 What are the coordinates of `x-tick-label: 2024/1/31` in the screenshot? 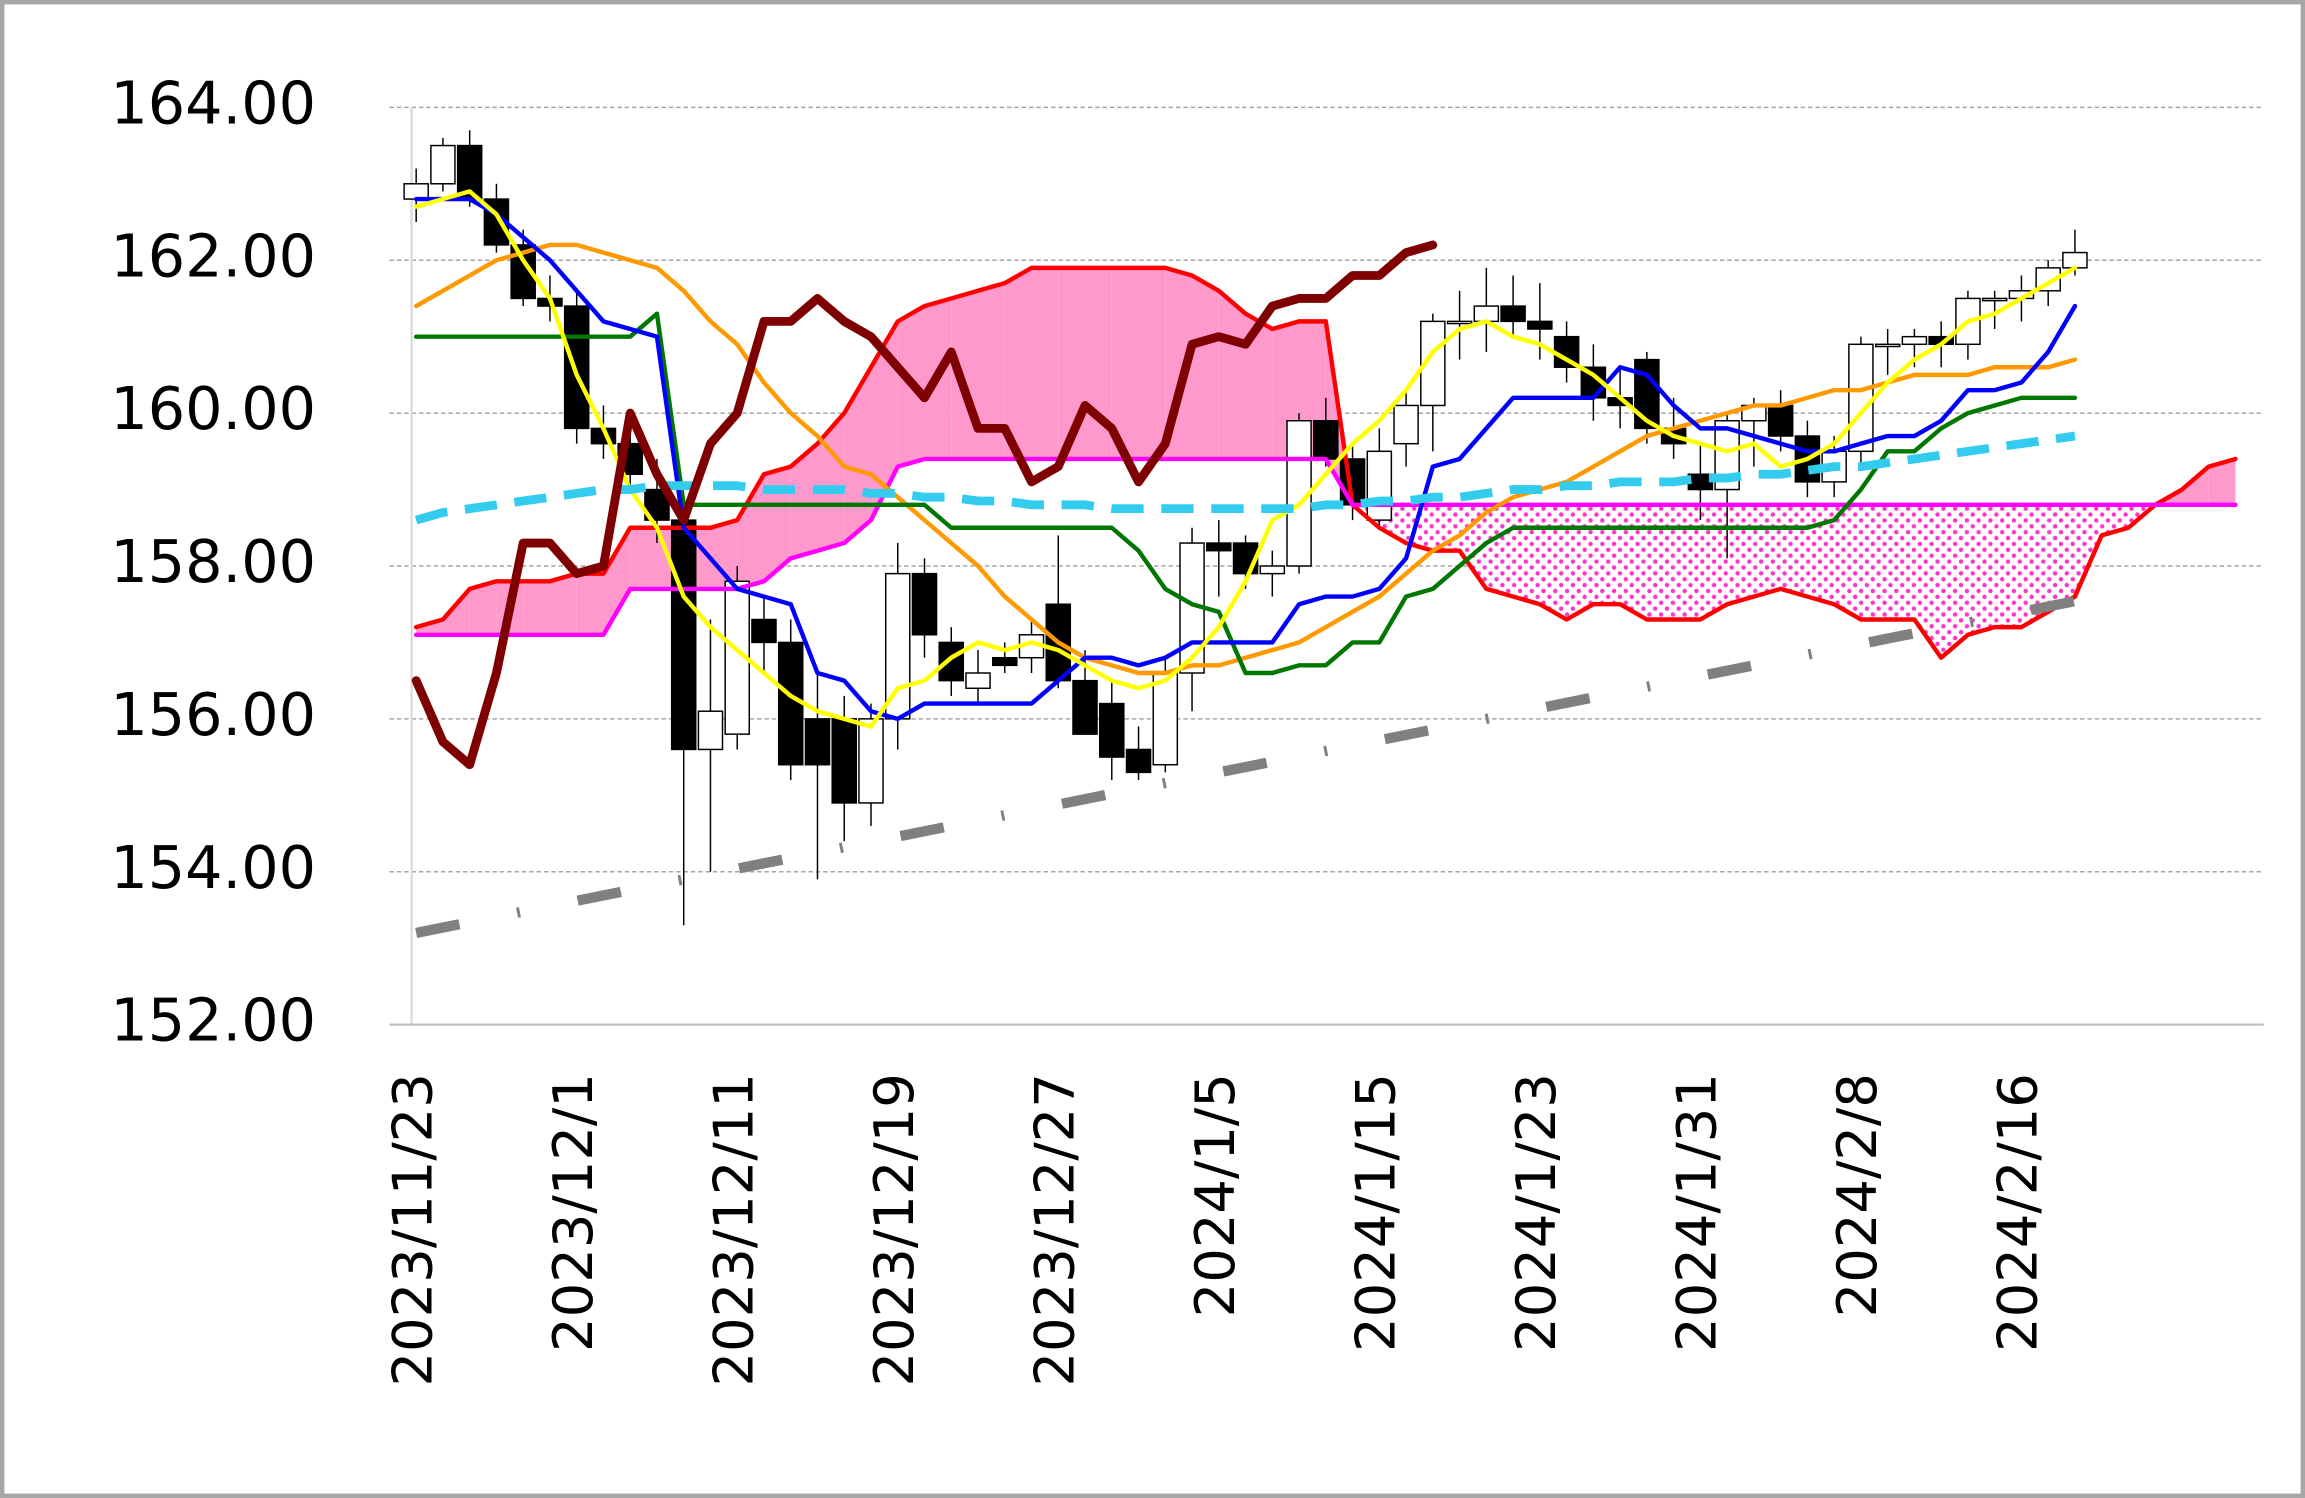 It's located at (1697, 1212).